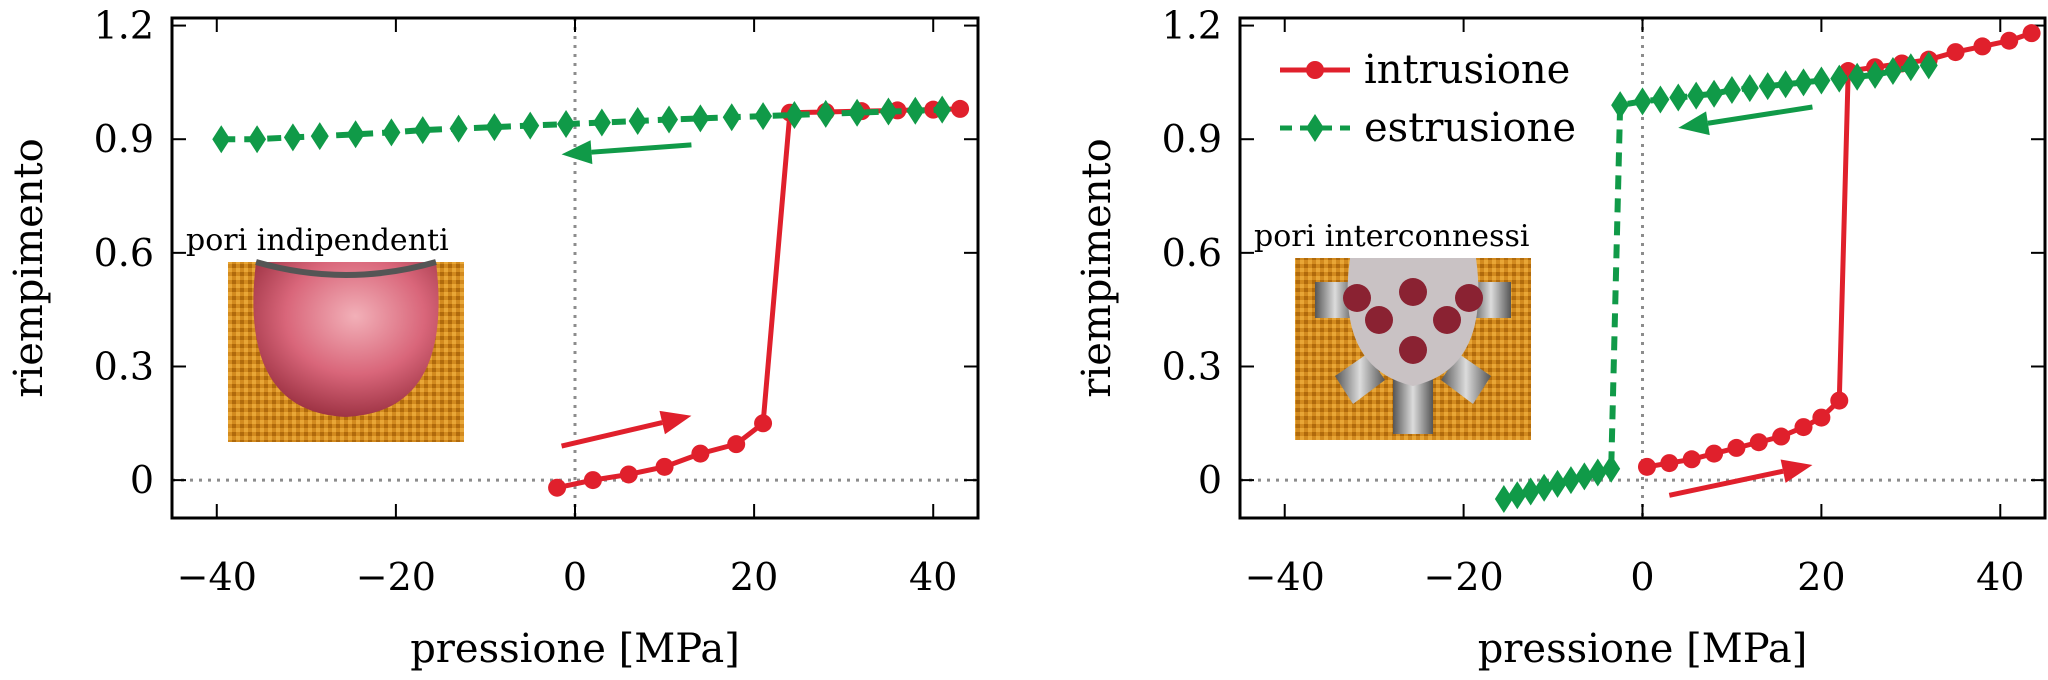 The height and width of the screenshot is (680, 2048). I want to click on inset-label: pori interconnessi, so click(1391, 236).